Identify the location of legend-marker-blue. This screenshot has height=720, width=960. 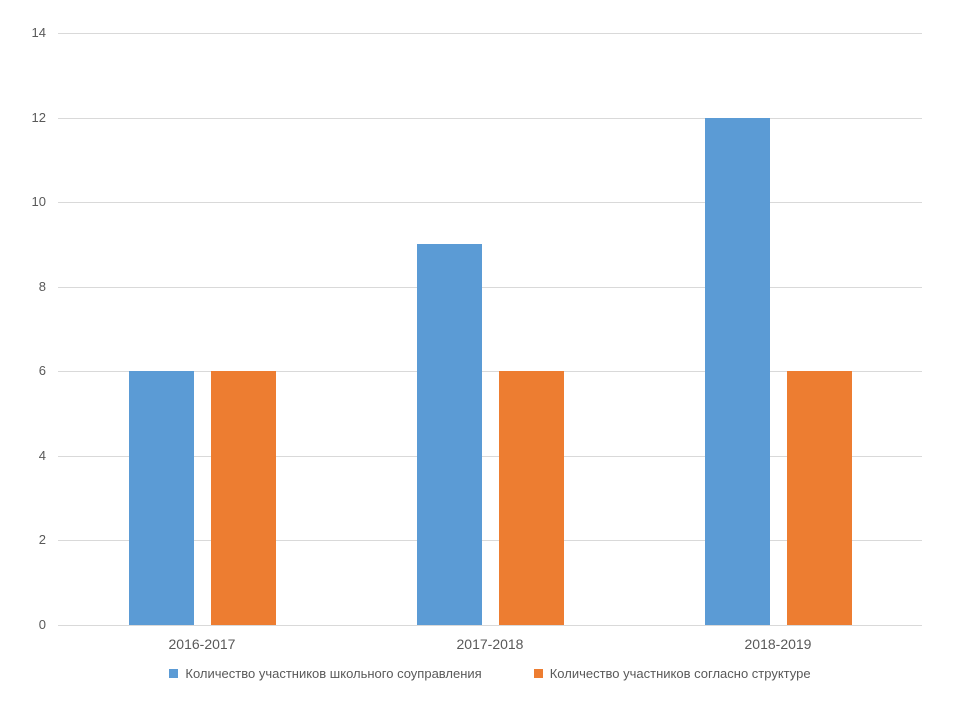
(174, 673).